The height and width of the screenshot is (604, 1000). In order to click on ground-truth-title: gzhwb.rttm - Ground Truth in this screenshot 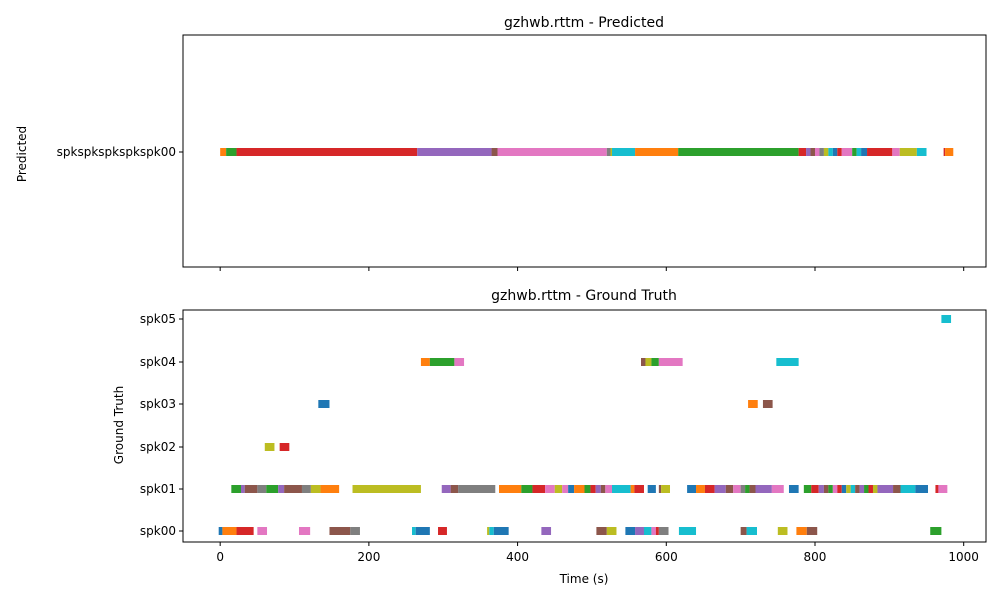, I will do `click(584, 296)`.